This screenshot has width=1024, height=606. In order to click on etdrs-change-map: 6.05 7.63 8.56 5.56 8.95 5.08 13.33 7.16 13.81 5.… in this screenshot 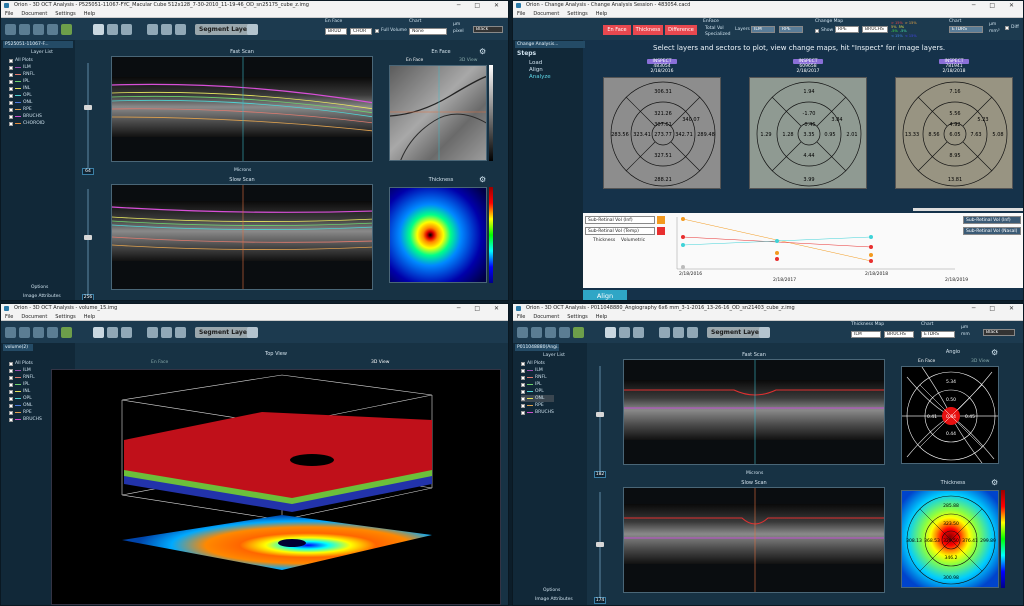, I will do `click(954, 133)`.